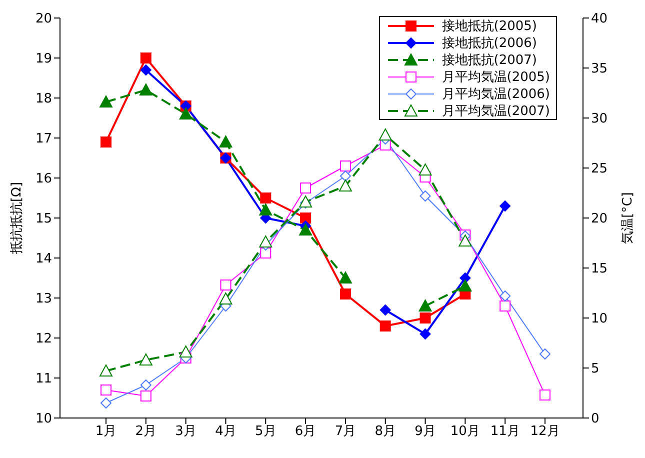 This screenshot has width=645, height=458. What do you see at coordinates (599, 119) in the screenshot?
I see `y2-tick-label: 30` at bounding box center [599, 119].